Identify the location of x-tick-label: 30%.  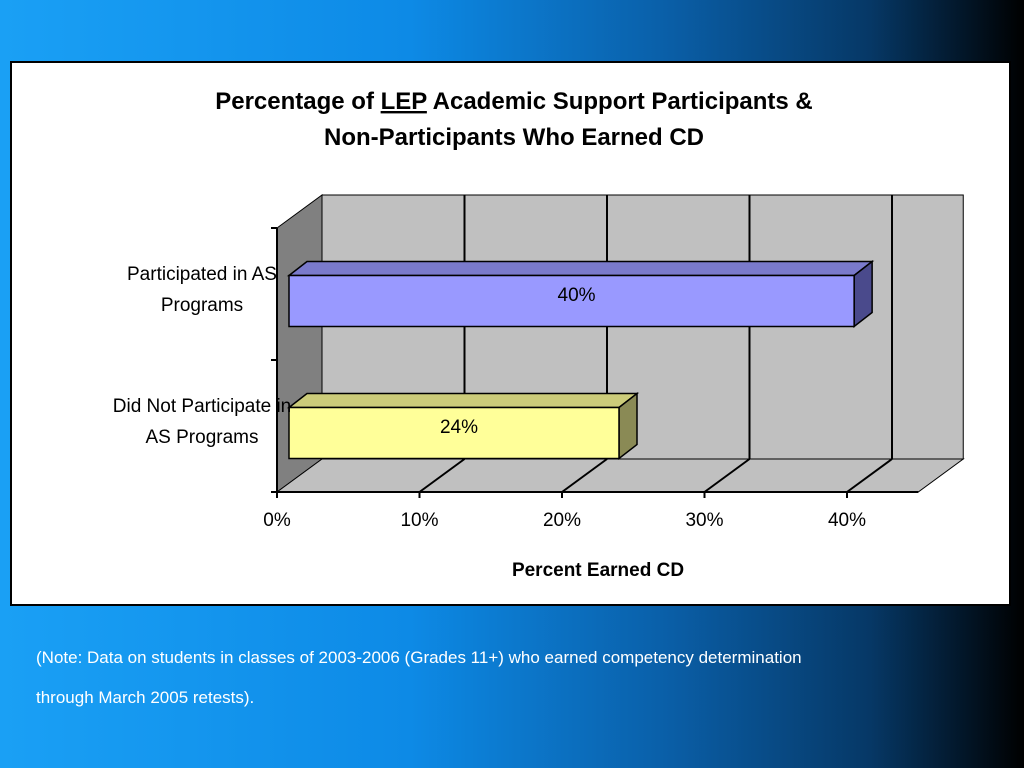
(704, 520).